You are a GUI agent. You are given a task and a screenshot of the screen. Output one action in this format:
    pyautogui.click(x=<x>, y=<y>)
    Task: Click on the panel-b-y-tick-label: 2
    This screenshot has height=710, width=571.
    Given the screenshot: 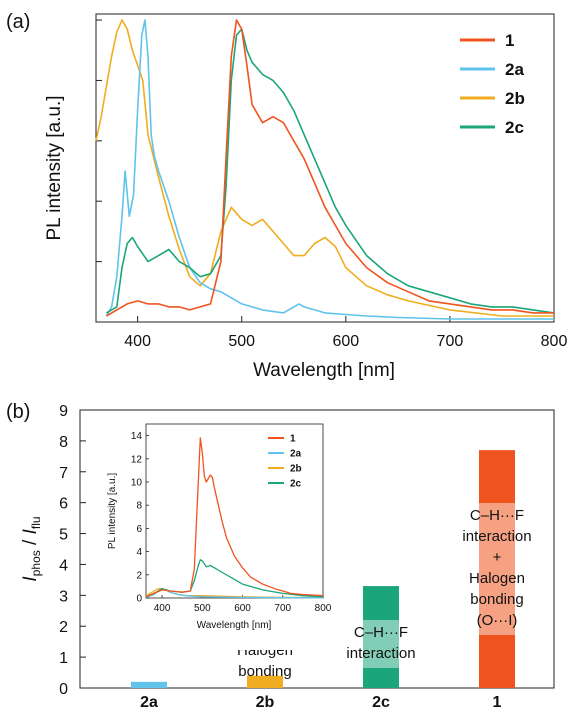 What is the action you would take?
    pyautogui.click(x=63, y=627)
    